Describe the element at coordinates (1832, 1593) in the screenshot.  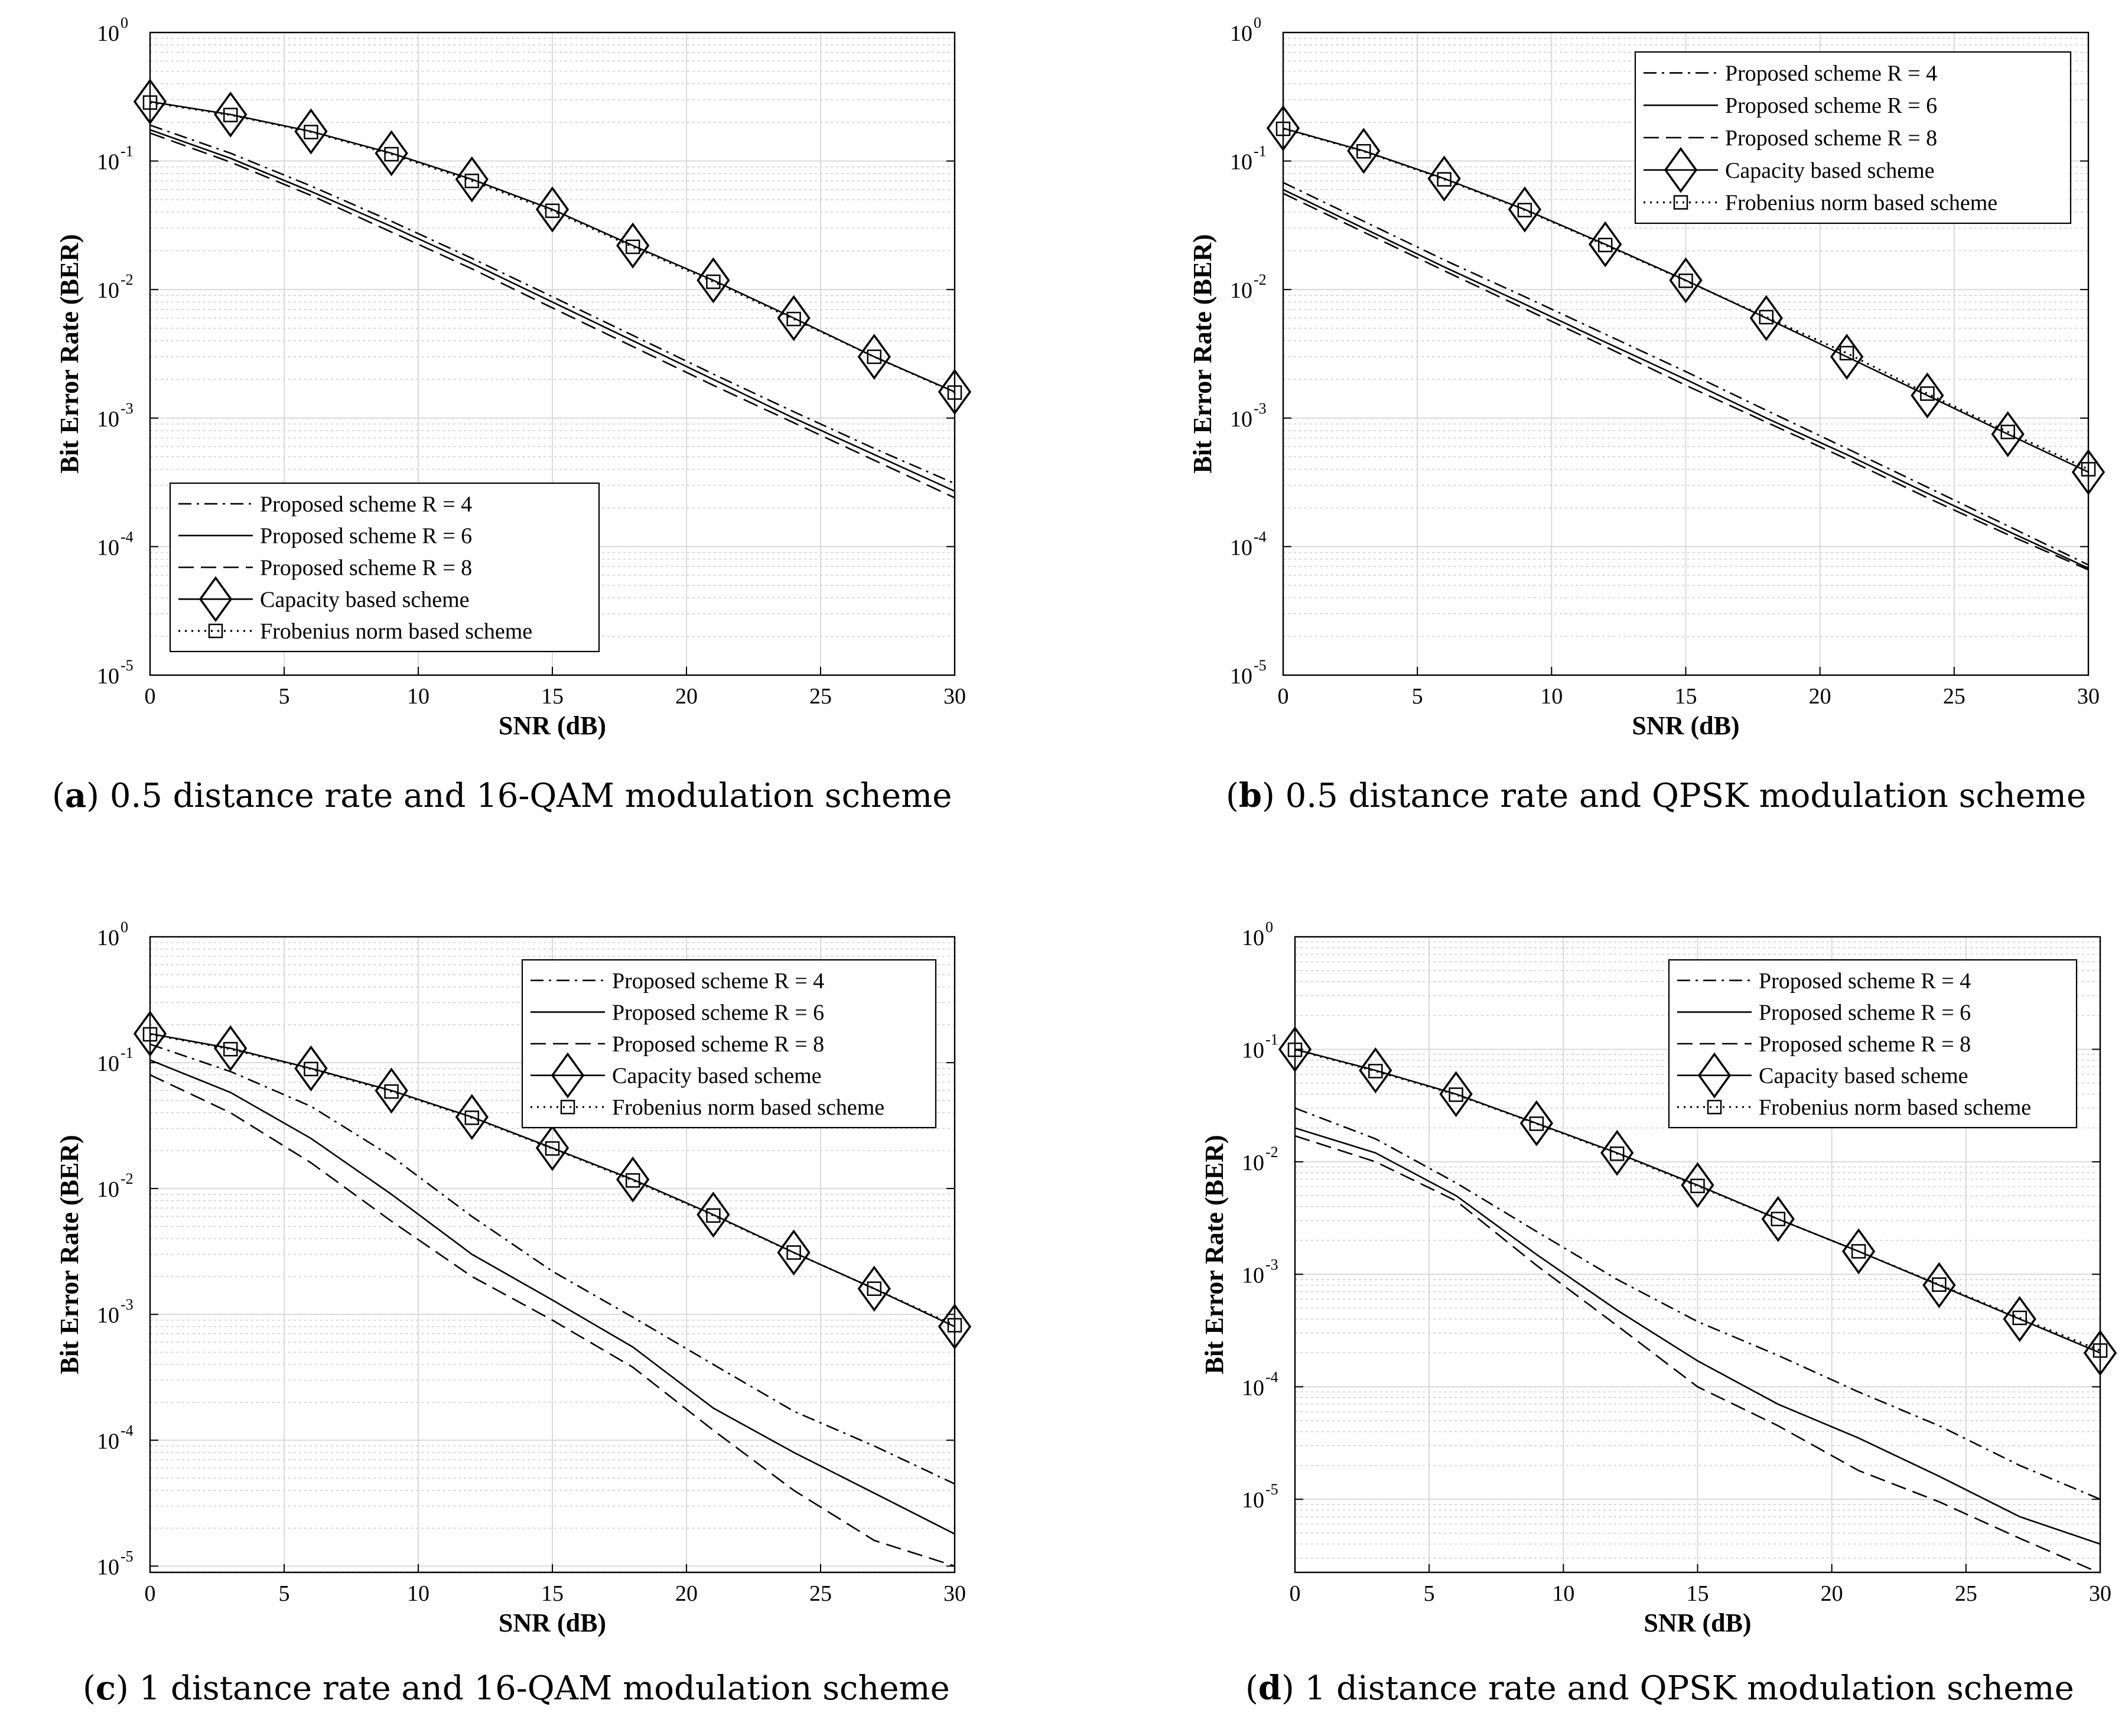
I see `x-tick-label: 20` at that location.